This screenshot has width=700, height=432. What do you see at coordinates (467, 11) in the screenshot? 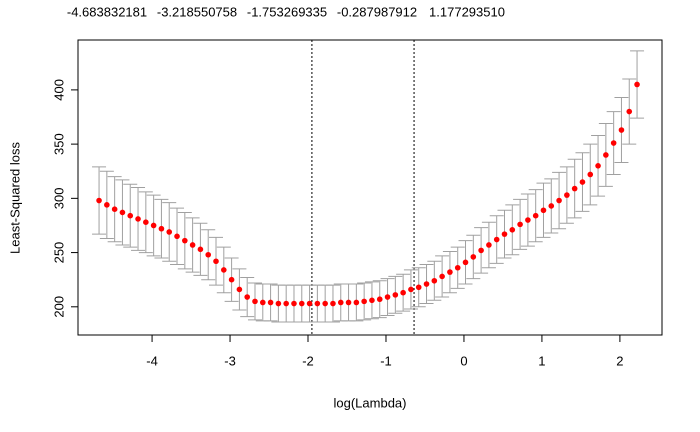
I see `top-label: 1.177293510` at bounding box center [467, 11].